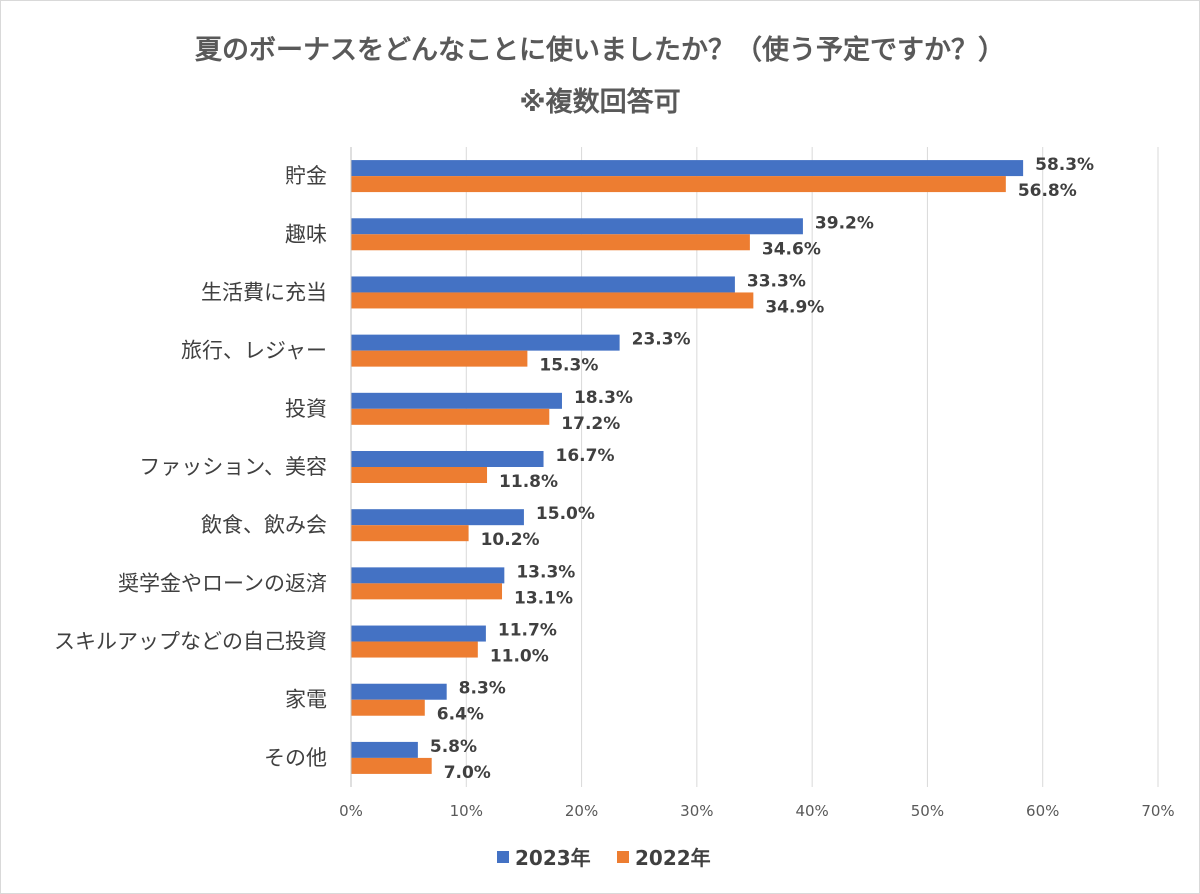 The height and width of the screenshot is (894, 1200). Describe the element at coordinates (568, 366) in the screenshot. I see `data-label: 15.3%` at that location.